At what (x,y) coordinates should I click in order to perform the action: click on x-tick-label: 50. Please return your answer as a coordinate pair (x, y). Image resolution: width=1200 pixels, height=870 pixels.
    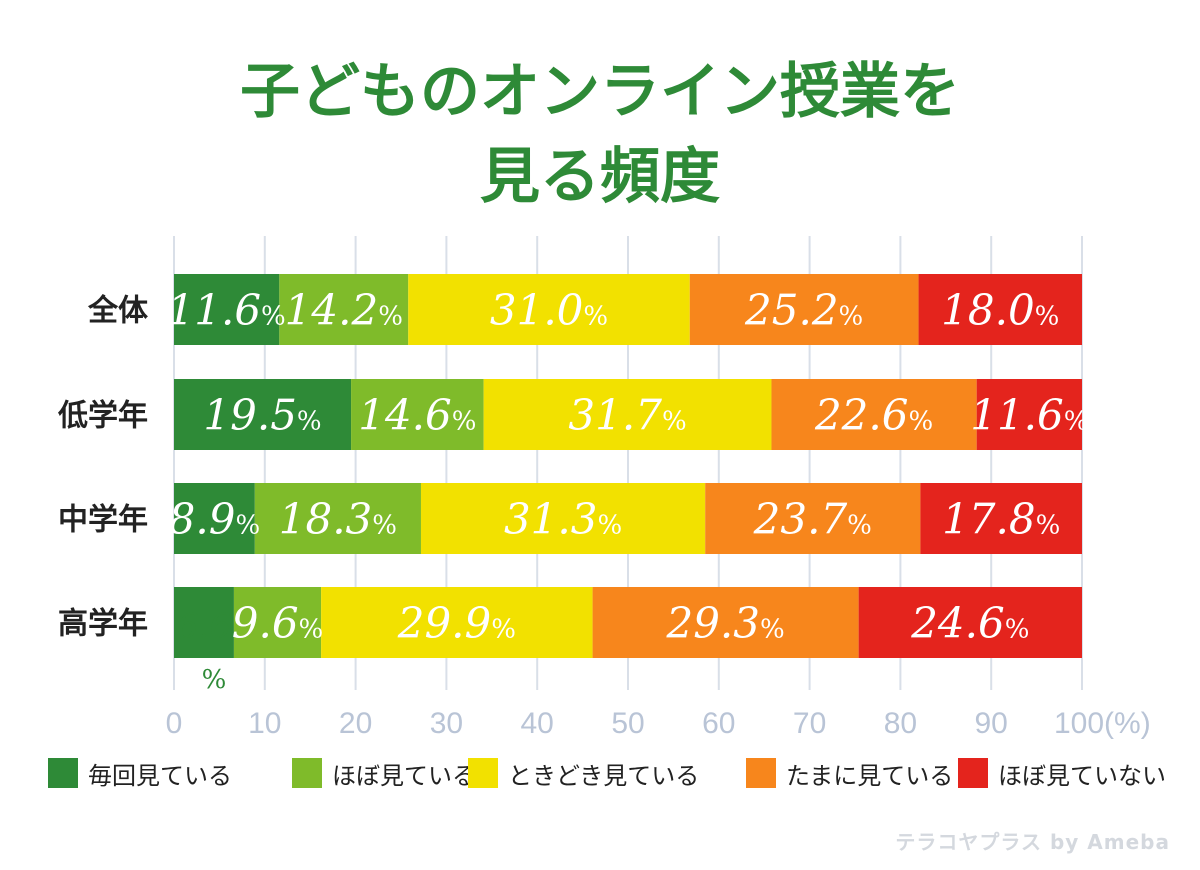
    Looking at the image, I should click on (627, 723).